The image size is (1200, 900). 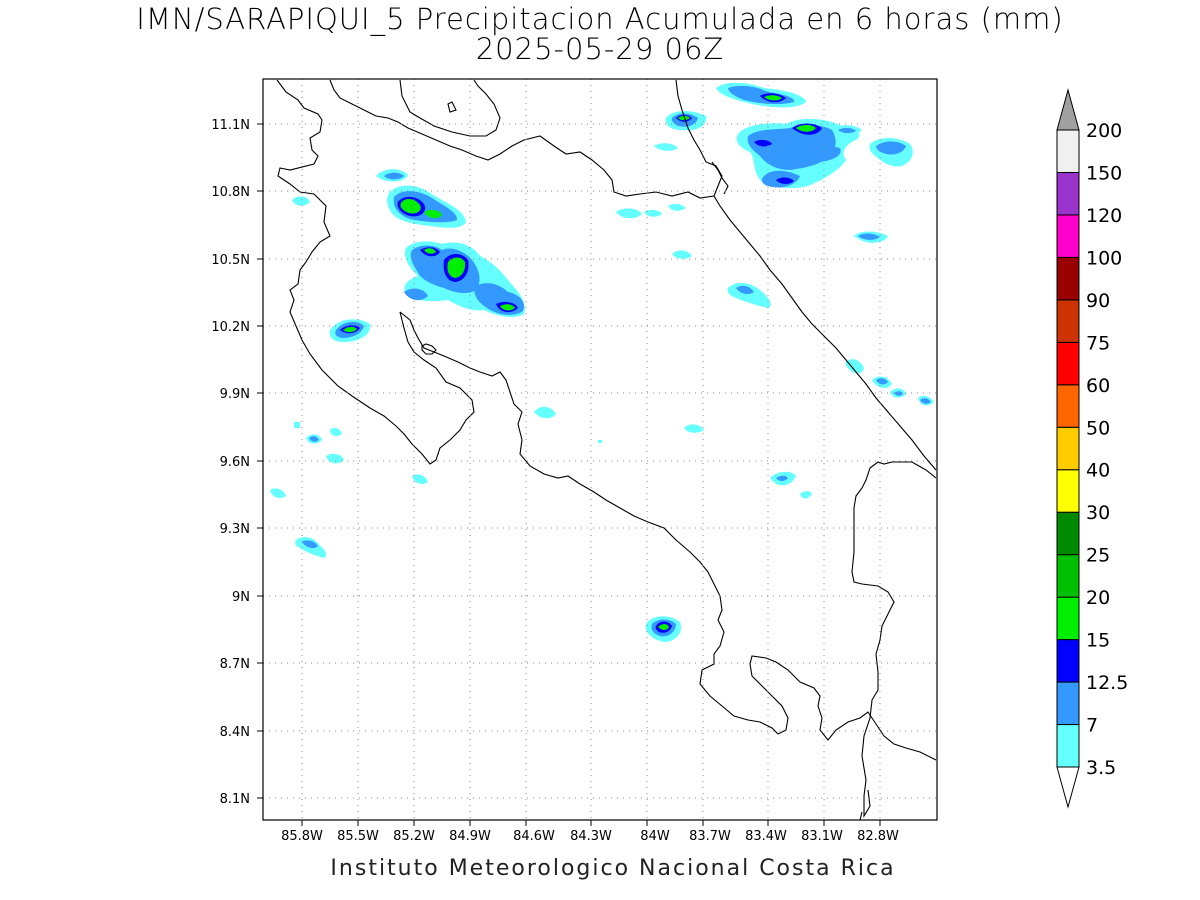 I want to click on colorbar-label: 12.5, so click(x=1107, y=683).